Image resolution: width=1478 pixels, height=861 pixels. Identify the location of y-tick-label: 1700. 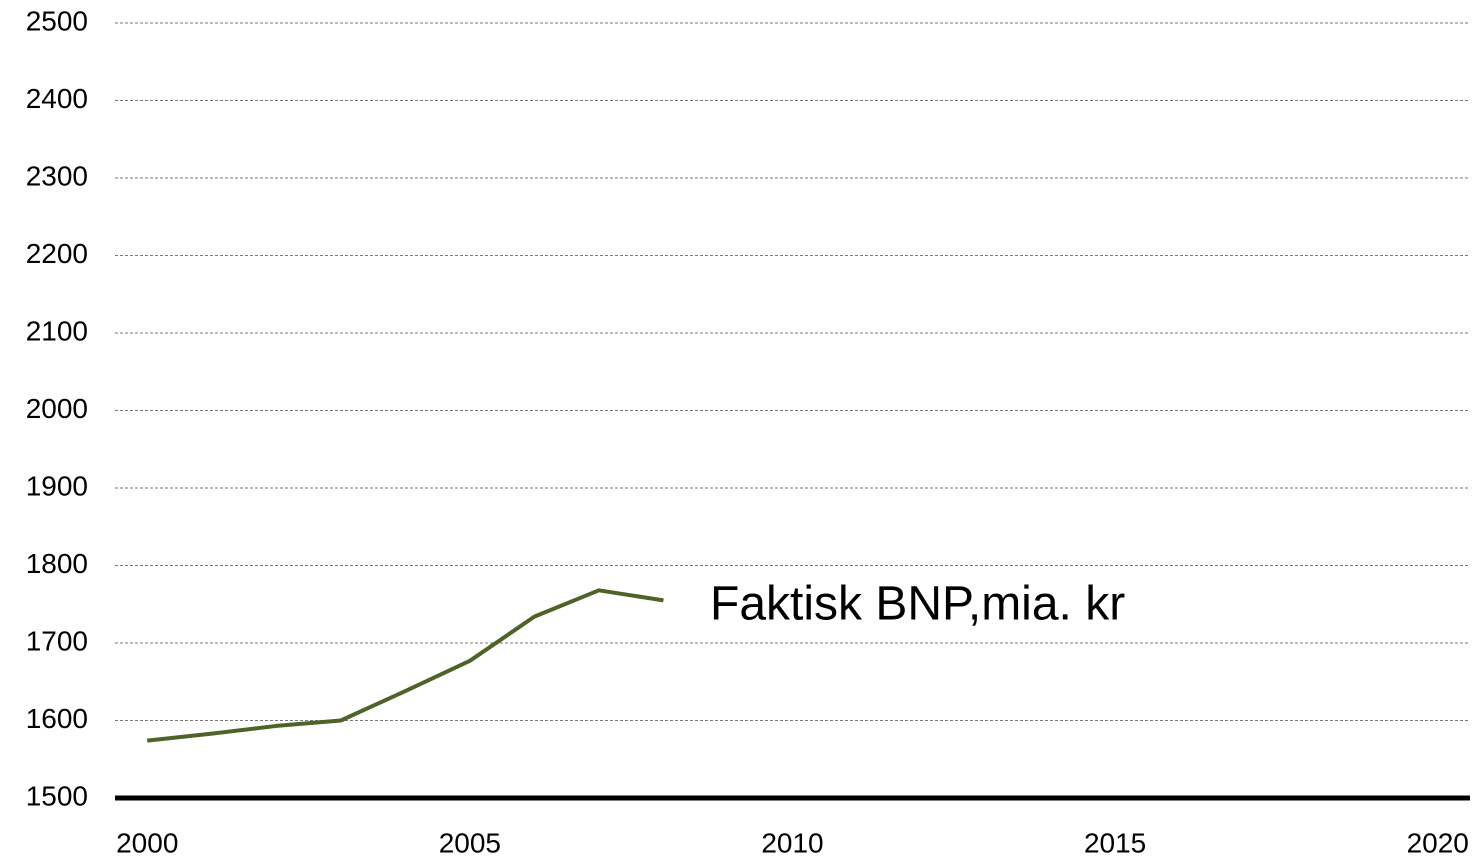
(57, 640).